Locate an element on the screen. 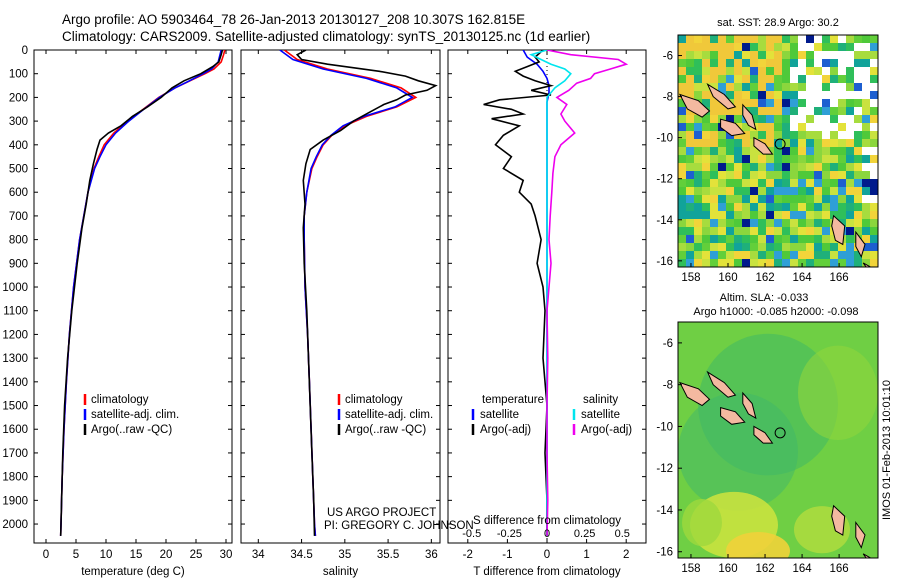  secondary-tick-label: -0.25 is located at coordinates (509, 534).